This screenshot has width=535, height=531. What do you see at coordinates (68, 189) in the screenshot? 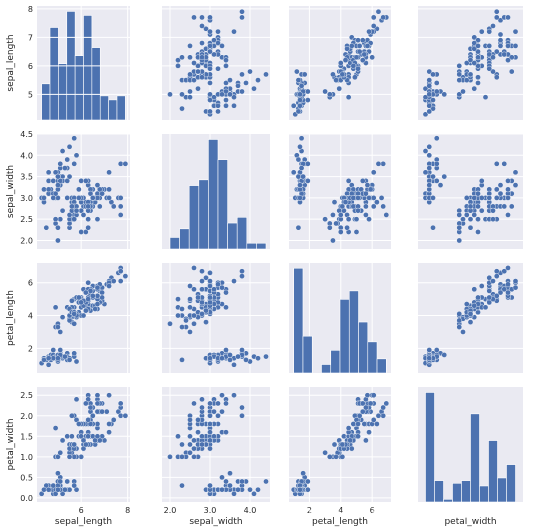
I see `panel-sepal_width-vs-sepal_length: 2.0 2.5 3.0 3.5 4.0 4.5 sepal_width` at bounding box center [68, 189].